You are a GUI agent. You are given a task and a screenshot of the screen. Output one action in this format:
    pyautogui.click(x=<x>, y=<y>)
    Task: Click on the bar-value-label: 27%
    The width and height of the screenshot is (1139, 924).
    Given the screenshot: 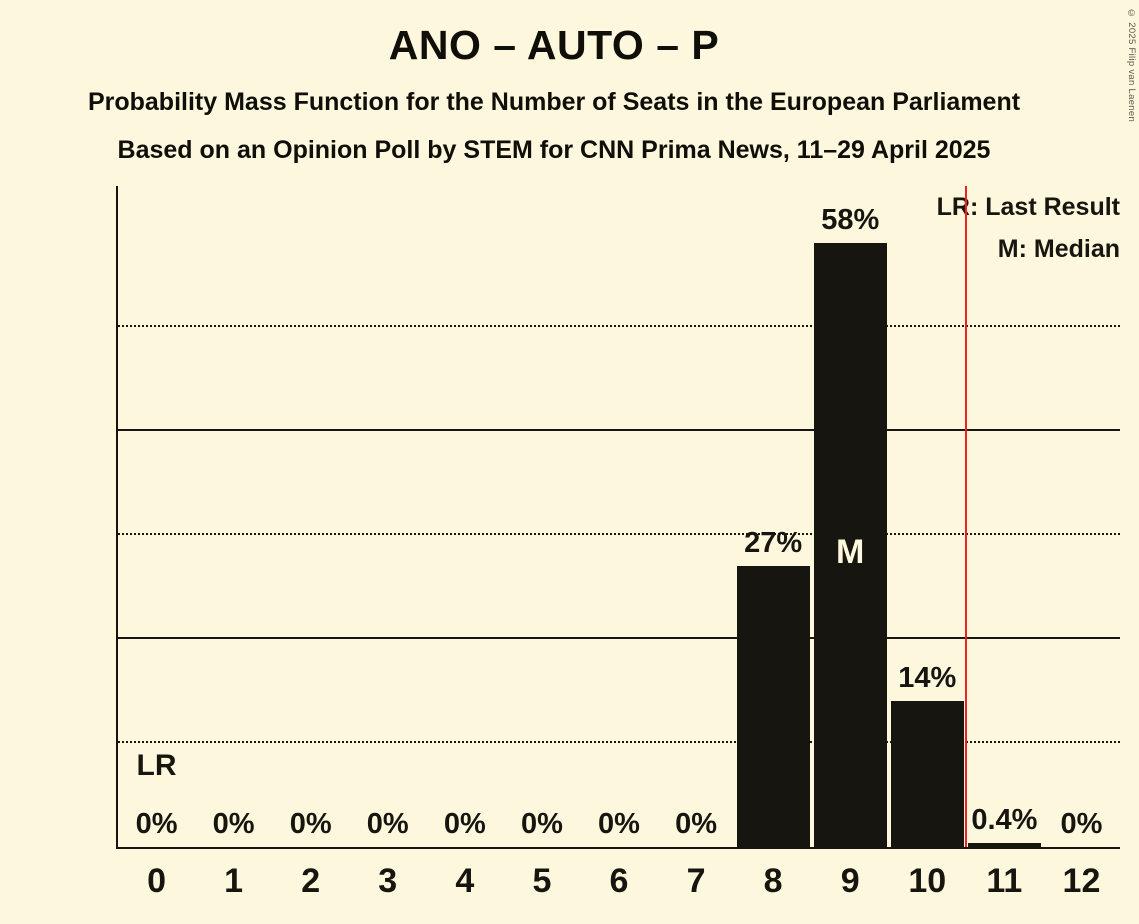 What is the action you would take?
    pyautogui.click(x=773, y=542)
    